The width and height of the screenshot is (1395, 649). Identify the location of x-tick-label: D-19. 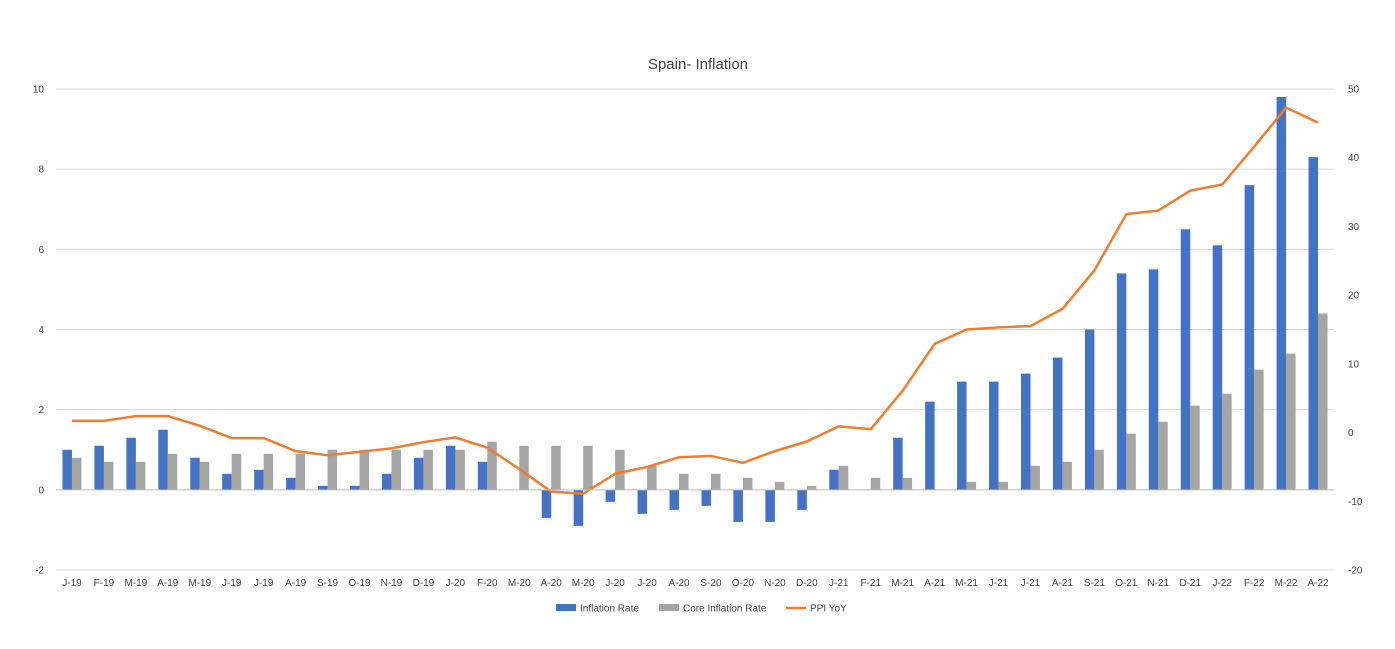
(424, 583).